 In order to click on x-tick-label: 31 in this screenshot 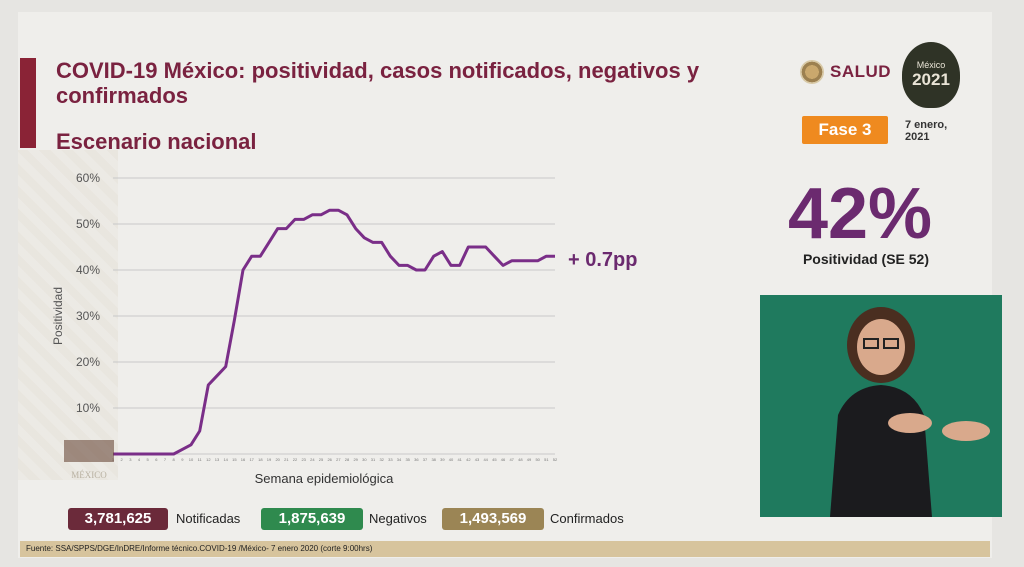, I will do `click(373, 459)`.